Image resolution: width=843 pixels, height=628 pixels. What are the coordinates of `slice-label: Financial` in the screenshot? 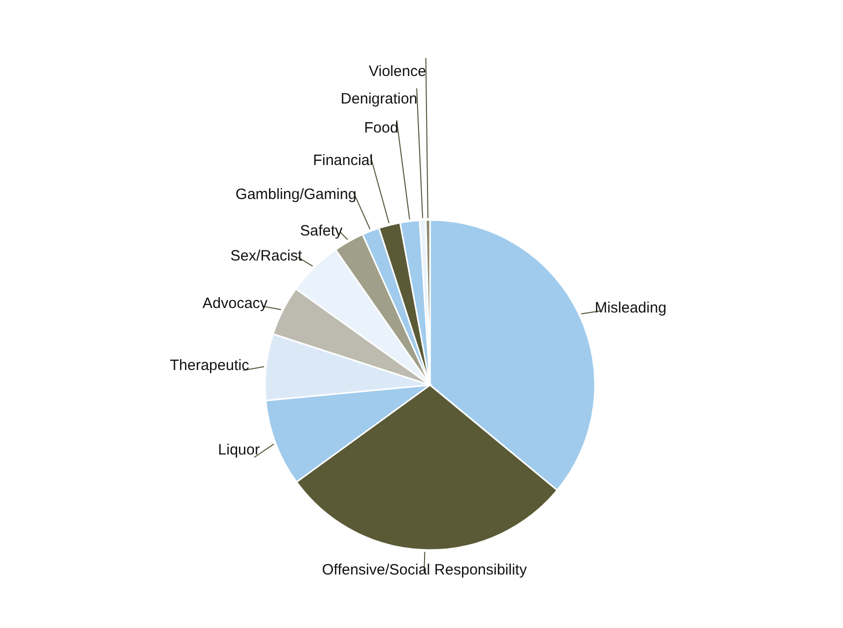 It's located at (342, 161).